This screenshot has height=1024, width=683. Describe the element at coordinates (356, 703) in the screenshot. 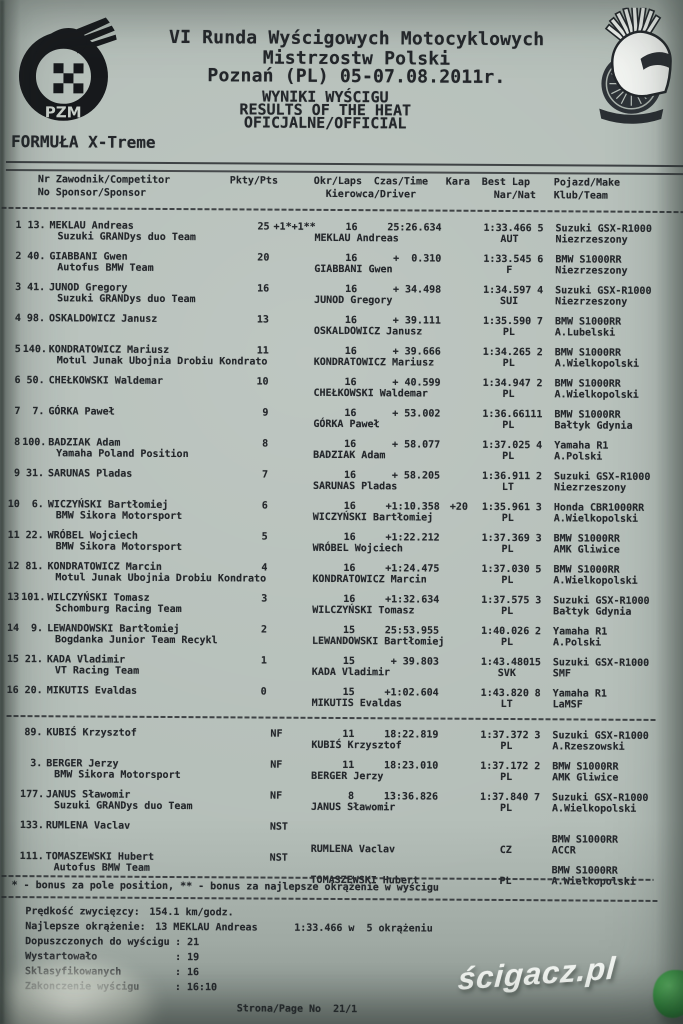

I see `cell-driver: MIKUTIS Evaldas` at that location.